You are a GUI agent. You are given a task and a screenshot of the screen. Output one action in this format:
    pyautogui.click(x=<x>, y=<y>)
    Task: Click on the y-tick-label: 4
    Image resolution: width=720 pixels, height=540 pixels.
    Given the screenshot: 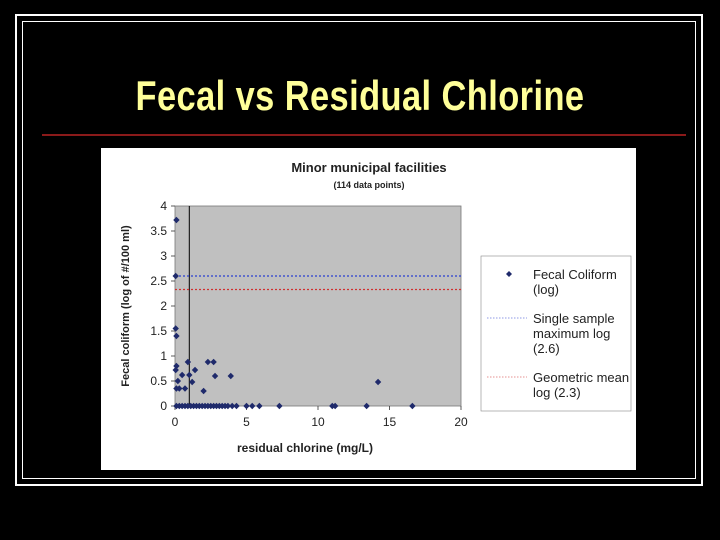 What is the action you would take?
    pyautogui.click(x=163, y=206)
    